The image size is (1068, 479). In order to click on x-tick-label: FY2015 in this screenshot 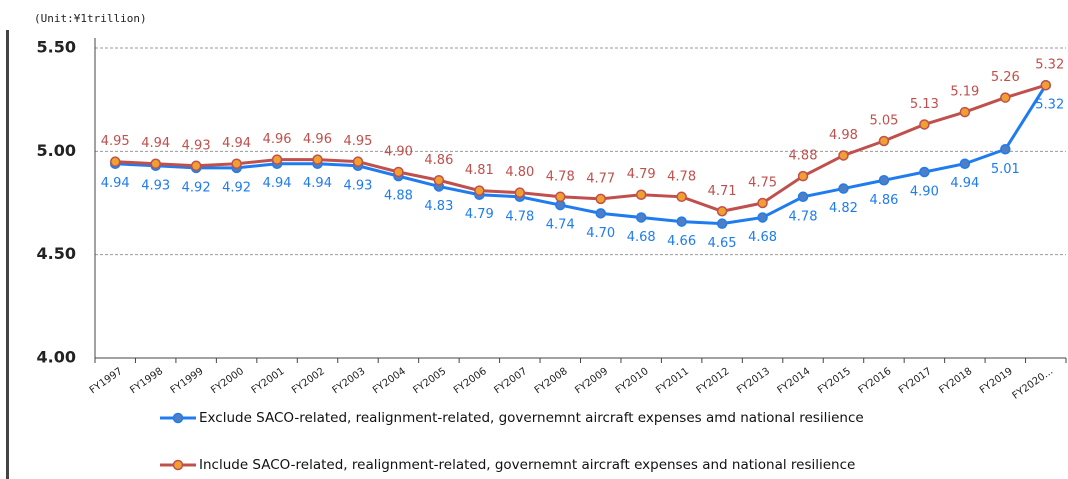, I will do `click(834, 381)`.